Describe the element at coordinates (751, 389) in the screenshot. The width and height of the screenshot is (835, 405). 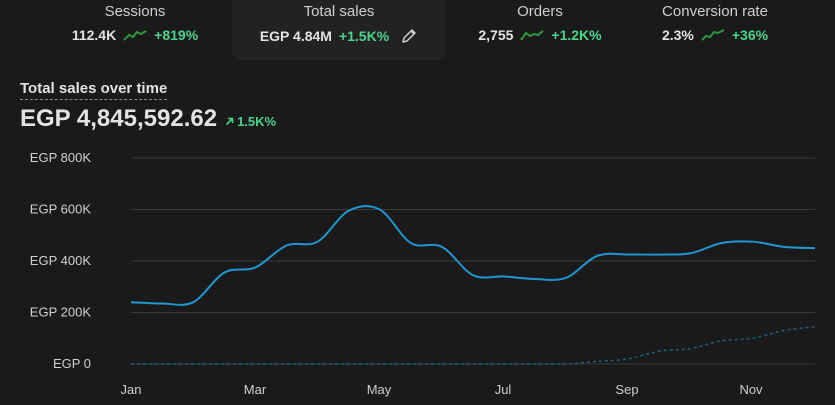
I see `x-tick-label: Nov` at that location.